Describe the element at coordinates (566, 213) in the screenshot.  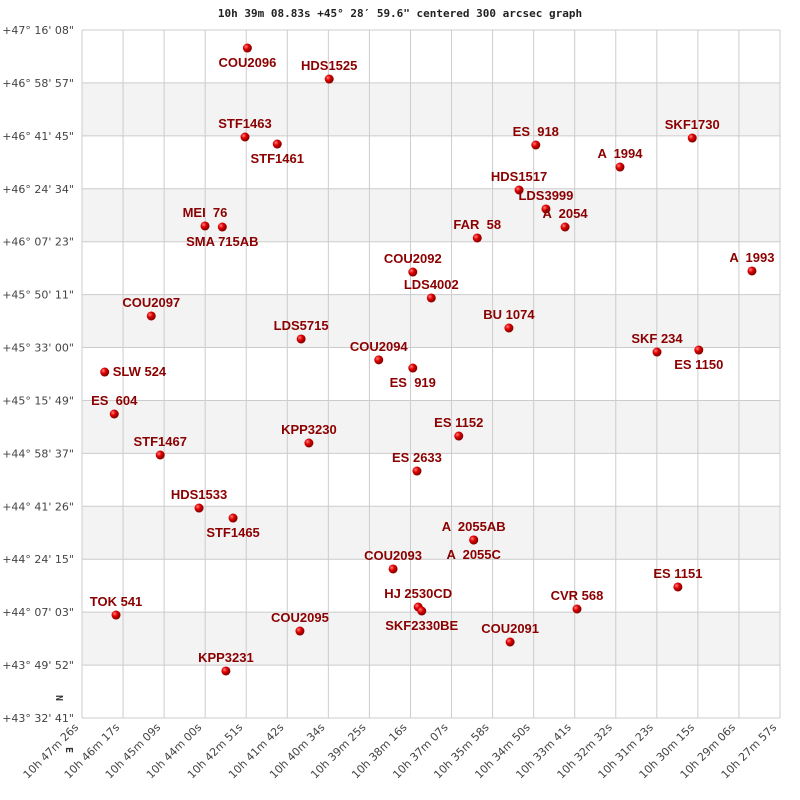
I see `star-label: A 2054` at that location.